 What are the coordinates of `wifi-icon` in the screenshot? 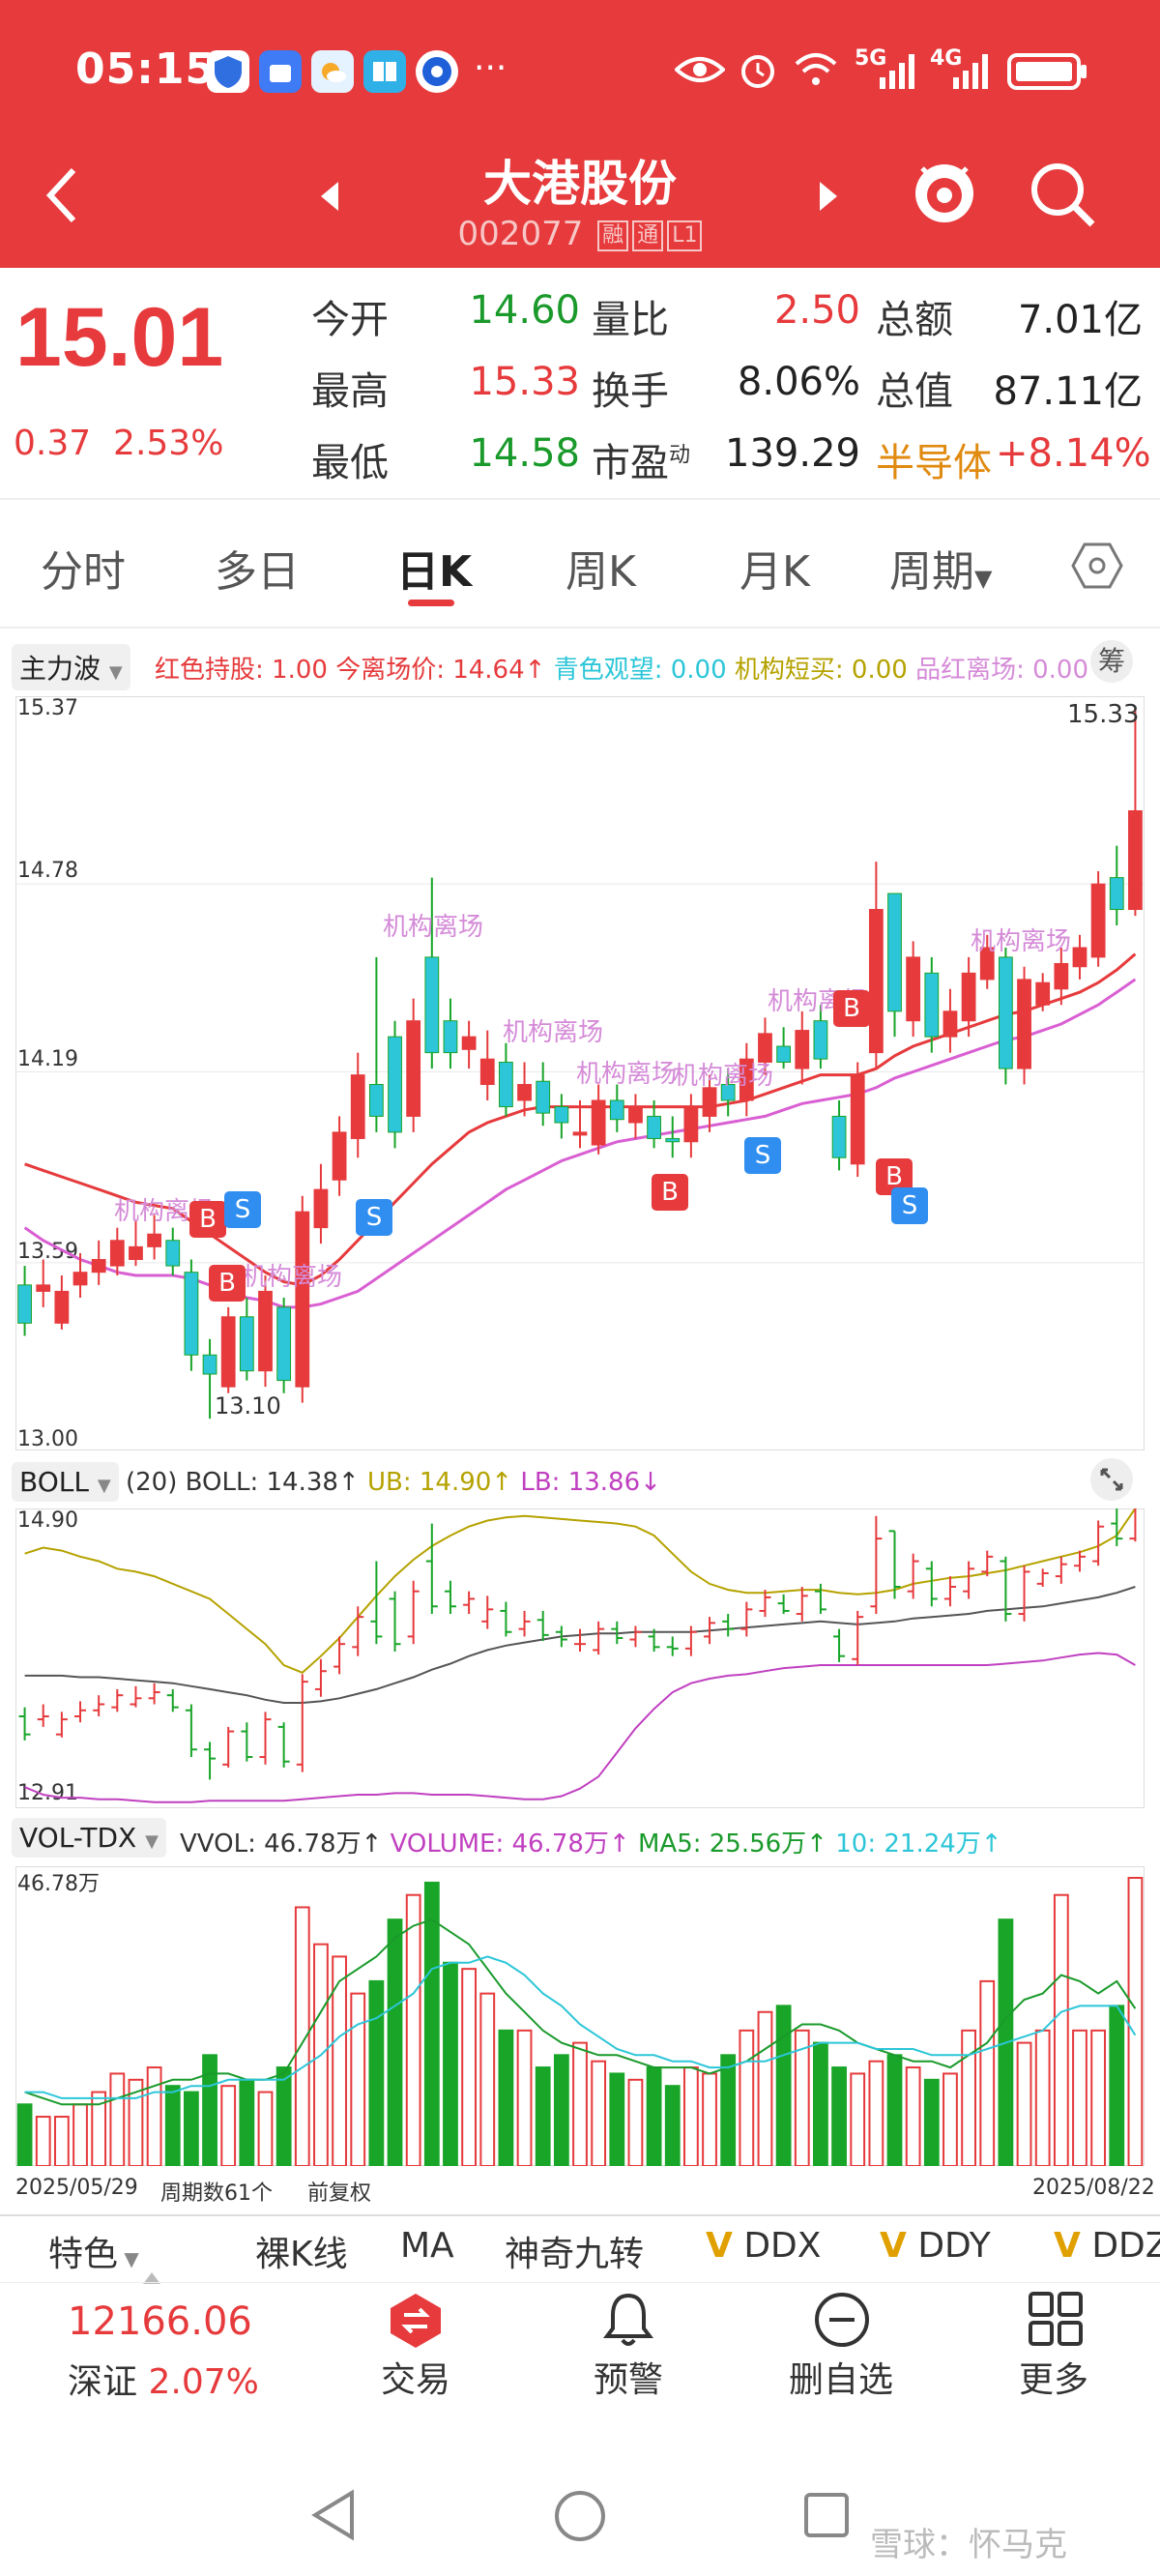 It's located at (816, 71).